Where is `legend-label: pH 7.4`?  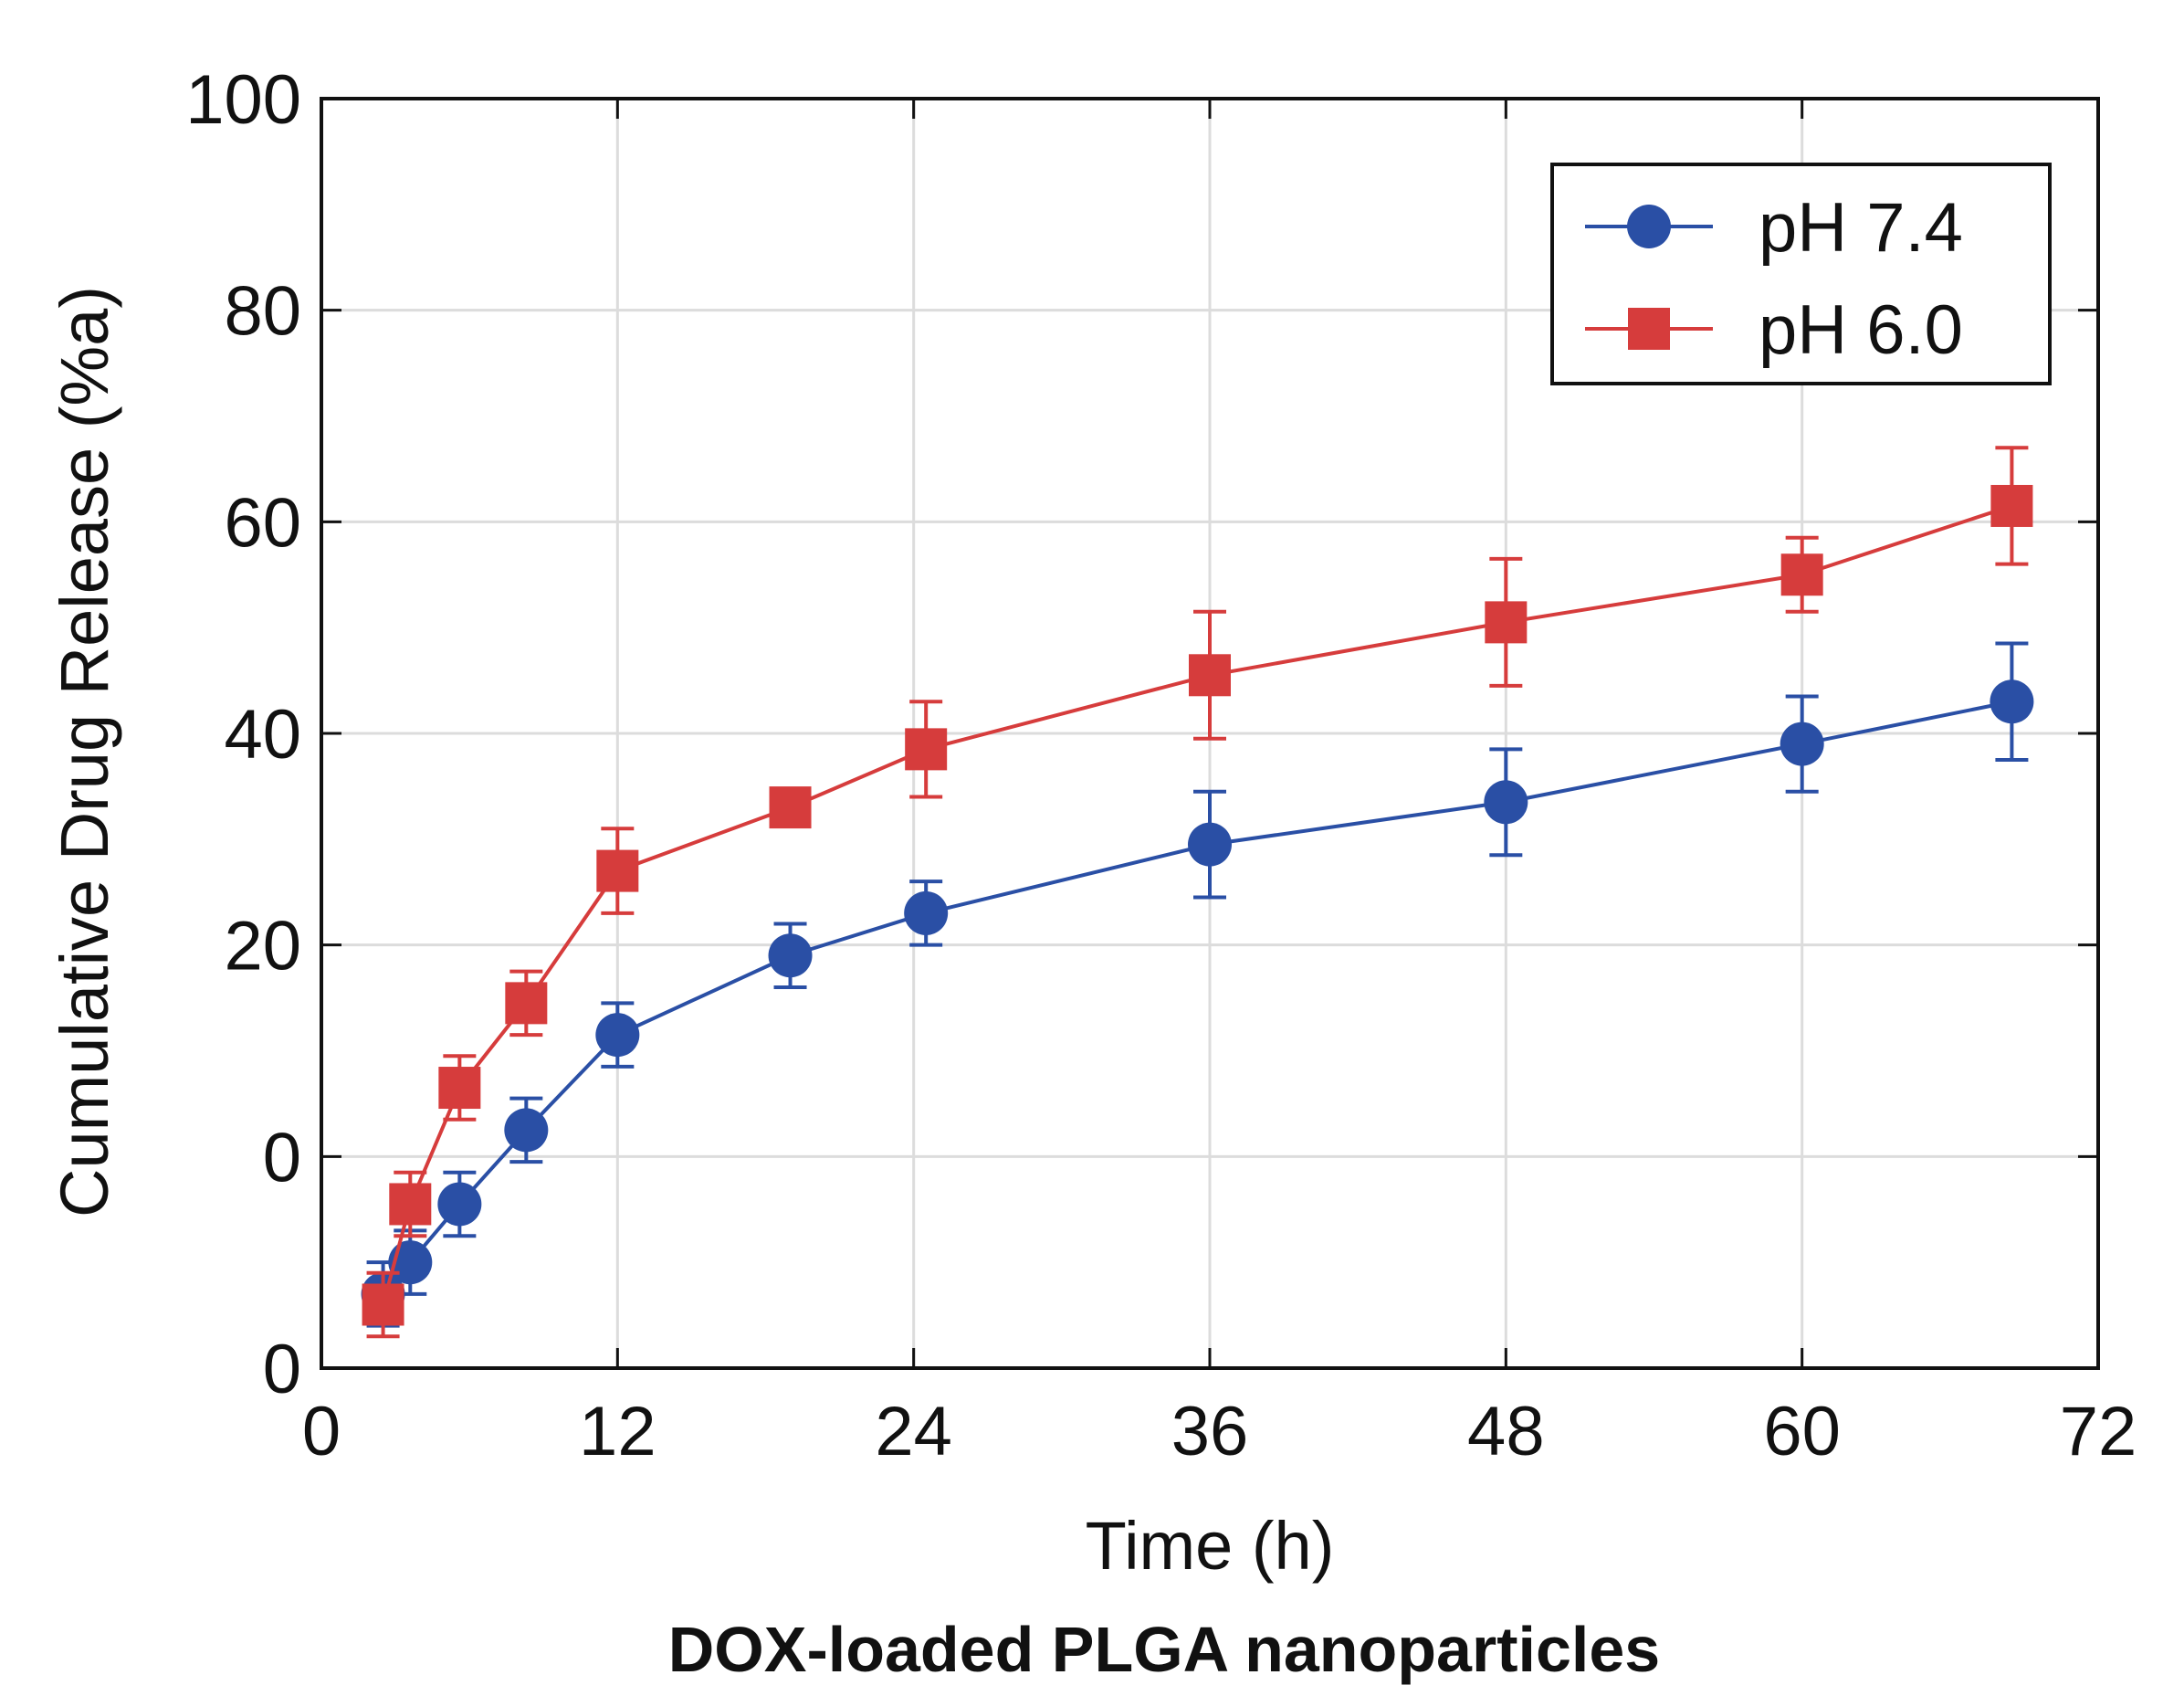
legend-label: pH 7.4 is located at coordinates (1861, 228).